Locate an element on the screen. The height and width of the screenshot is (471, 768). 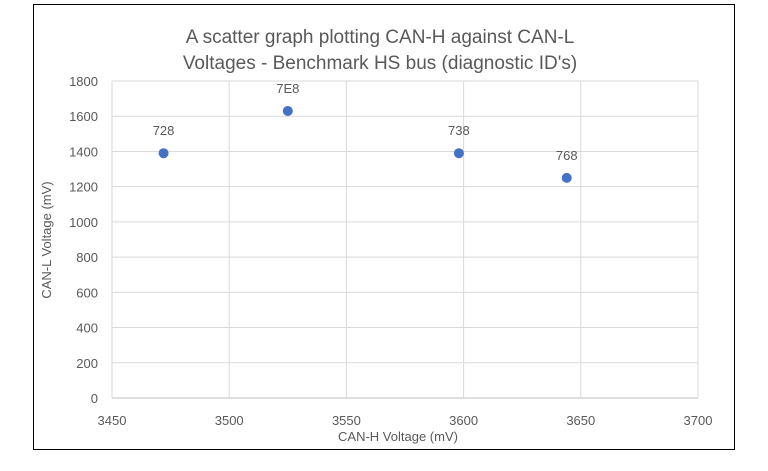
y-axis-label: CAN-L Voltage (mV) is located at coordinates (46, 239).